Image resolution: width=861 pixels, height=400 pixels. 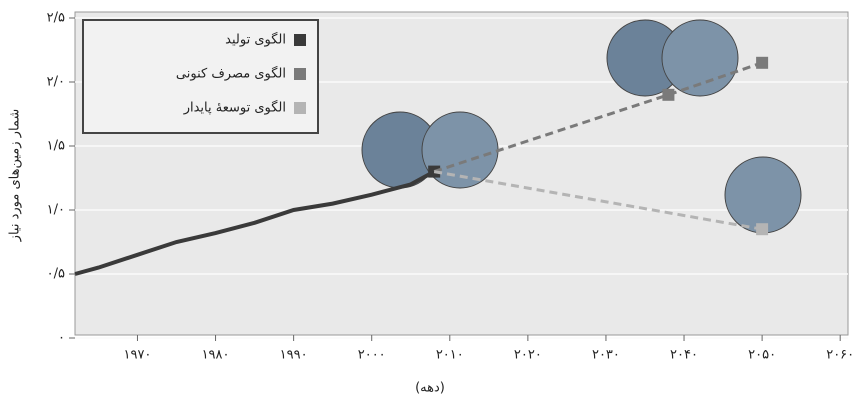 I want to click on globe, so click(x=763, y=195).